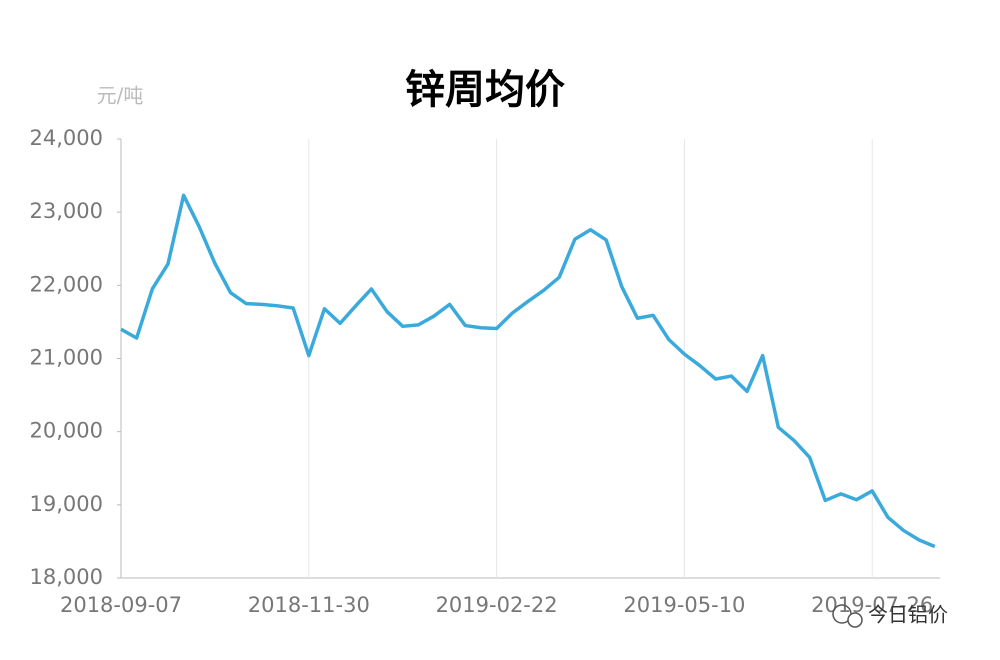 This screenshot has height=660, width=1000. Describe the element at coordinates (497, 605) in the screenshot. I see `x-tick-label: 2019-02-22` at that location.